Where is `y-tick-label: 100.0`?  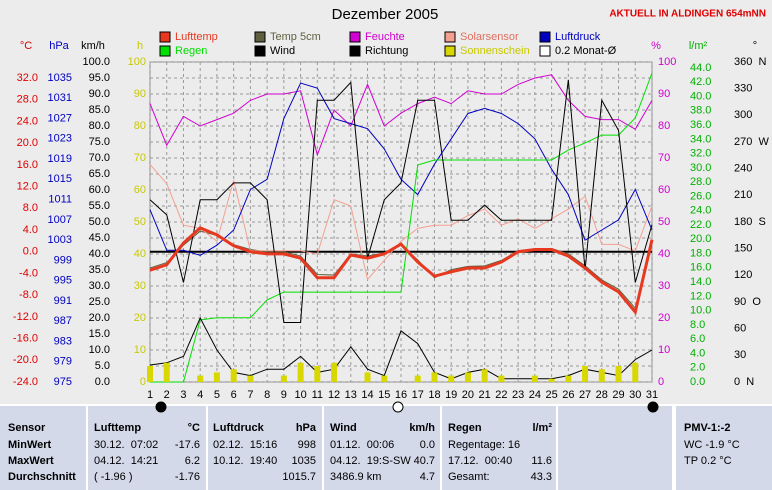 y-tick-label: 100.0 is located at coordinates (96, 62).